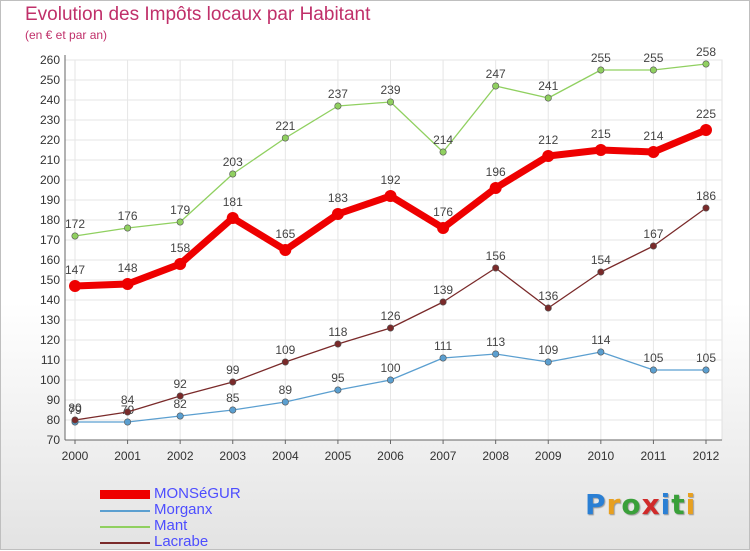 This screenshot has width=750, height=551. What do you see at coordinates (180, 210) in the screenshot?
I see `data-label: 179` at bounding box center [180, 210].